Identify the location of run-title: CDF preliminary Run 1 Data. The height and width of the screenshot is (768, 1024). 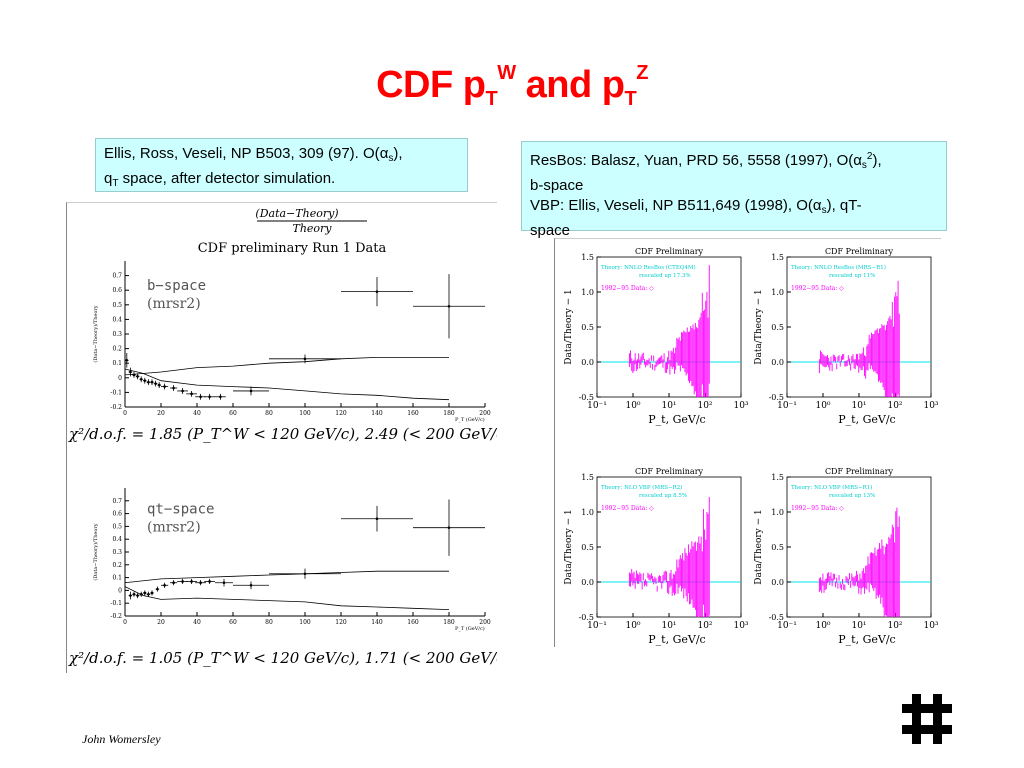
(292, 248).